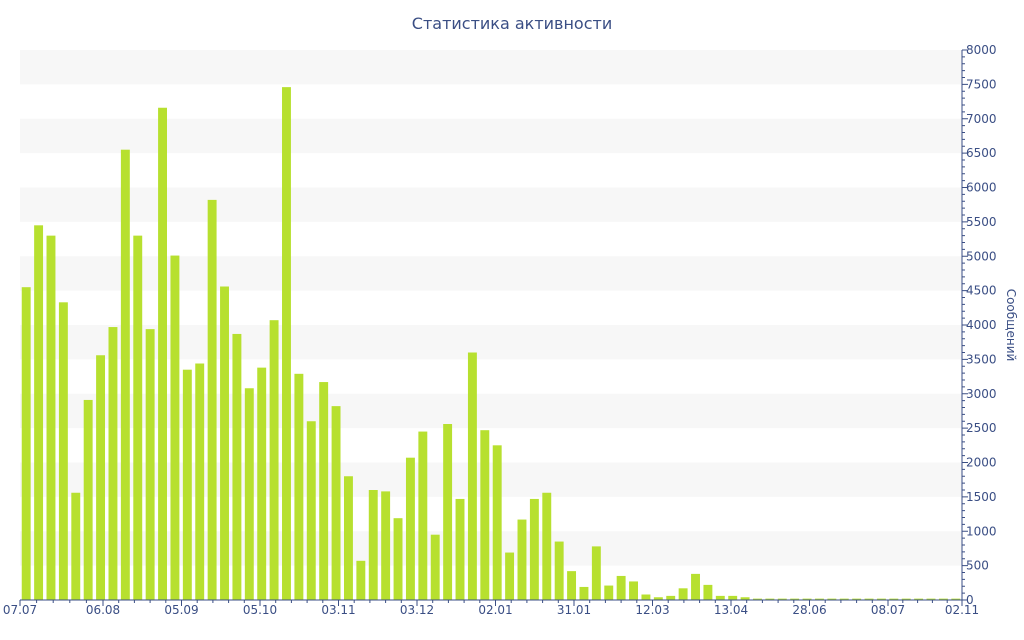 The width and height of the screenshot is (1024, 640). I want to click on x-tick-label: 05.10, so click(260, 610).